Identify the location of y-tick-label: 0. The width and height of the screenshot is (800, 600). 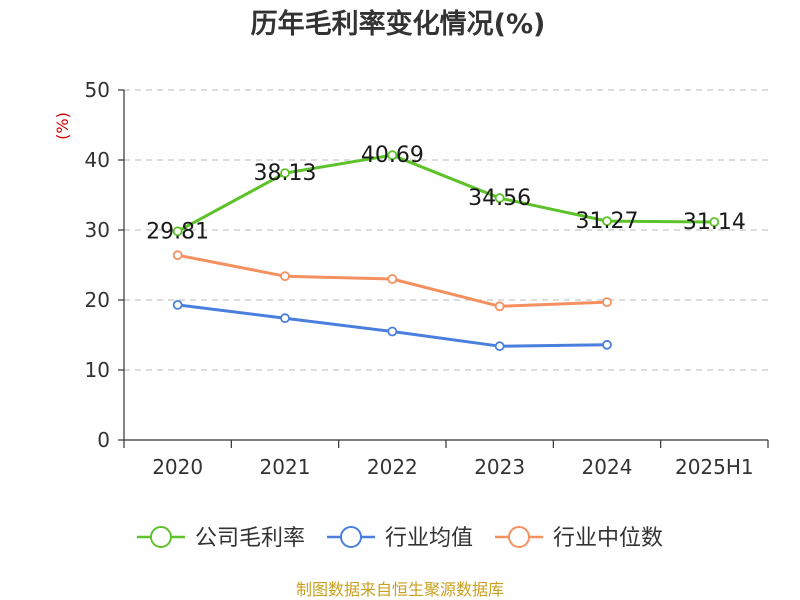
(103, 440).